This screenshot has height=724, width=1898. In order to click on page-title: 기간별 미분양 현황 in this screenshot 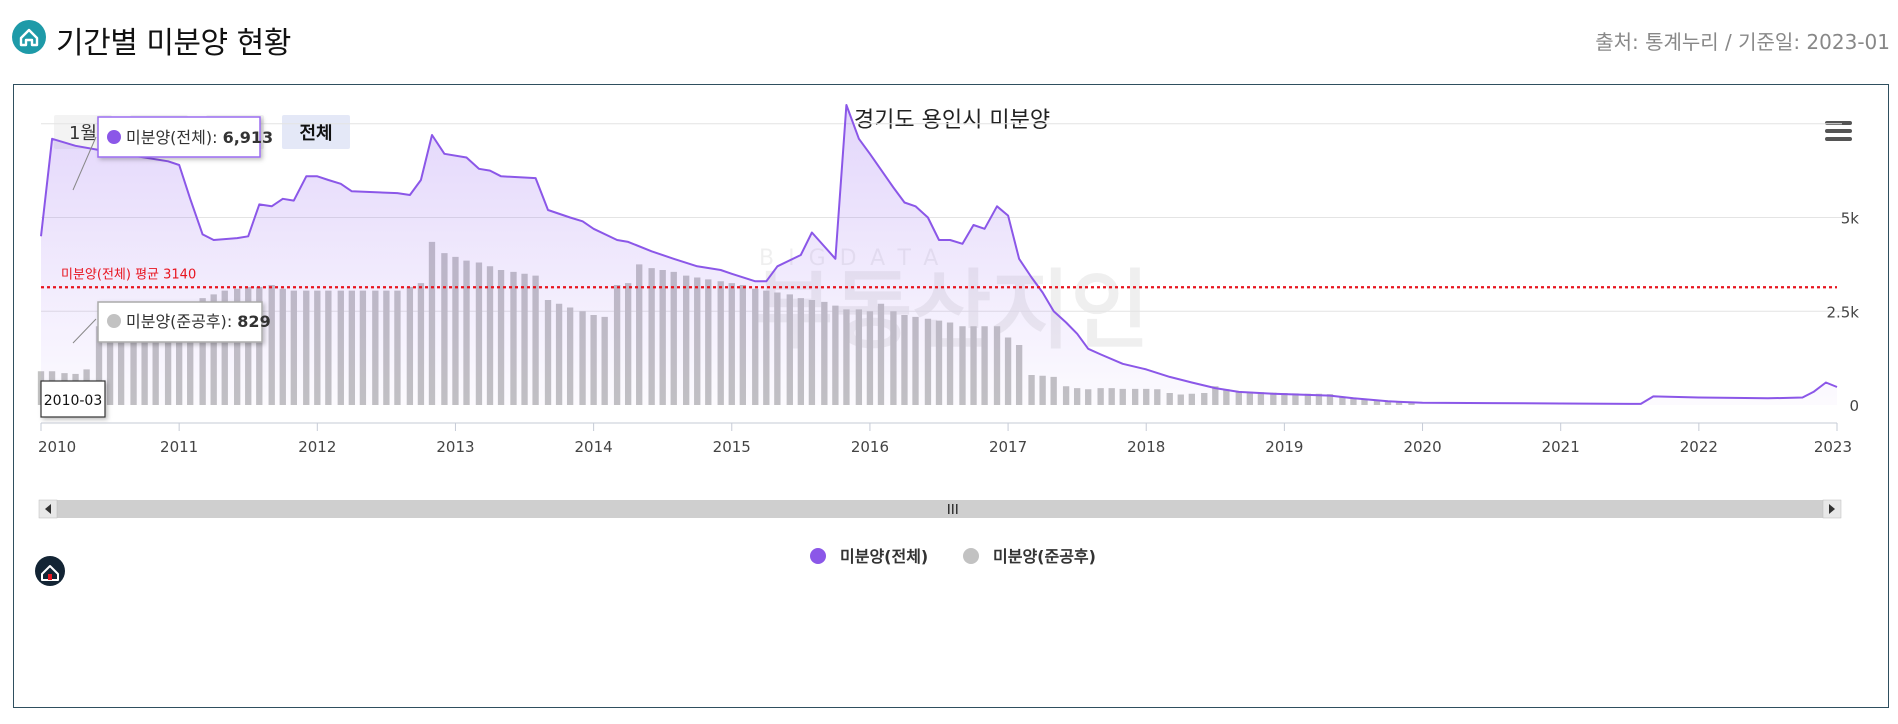, I will do `click(173, 43)`.